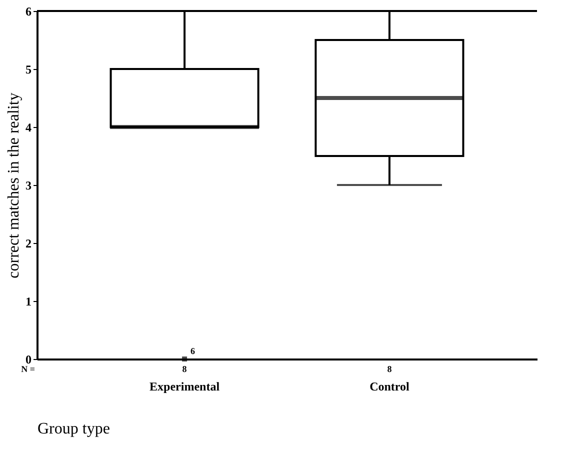  What do you see at coordinates (29, 127) in the screenshot?
I see `y-tick-label: 4` at bounding box center [29, 127].